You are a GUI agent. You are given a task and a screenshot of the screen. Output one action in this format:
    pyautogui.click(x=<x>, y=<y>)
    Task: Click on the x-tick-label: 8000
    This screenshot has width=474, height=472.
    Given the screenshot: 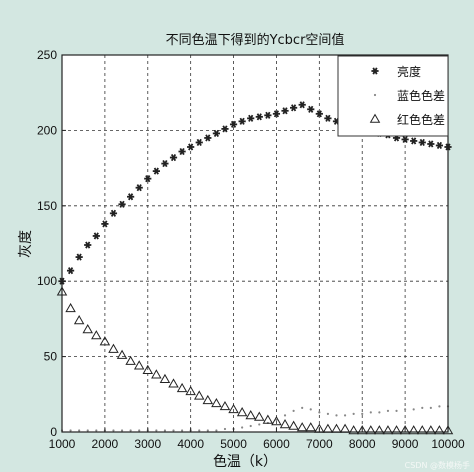 What is the action you would take?
    pyautogui.click(x=362, y=444)
    